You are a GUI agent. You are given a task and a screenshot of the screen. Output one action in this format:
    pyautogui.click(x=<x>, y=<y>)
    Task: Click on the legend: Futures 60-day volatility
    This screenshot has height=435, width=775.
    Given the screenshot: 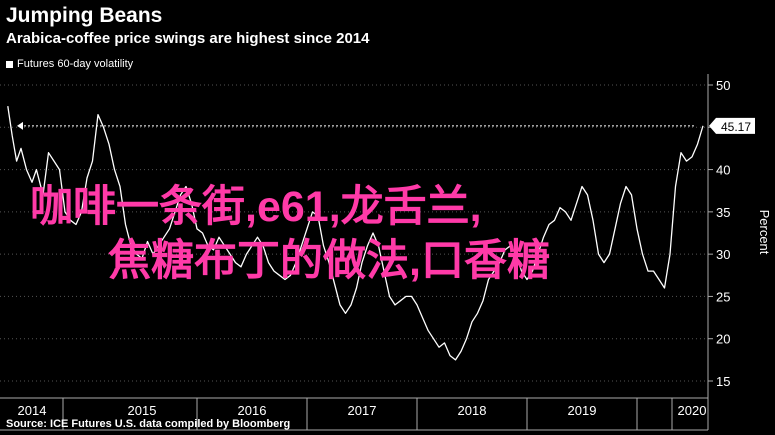 What is the action you would take?
    pyautogui.click(x=69, y=64)
    